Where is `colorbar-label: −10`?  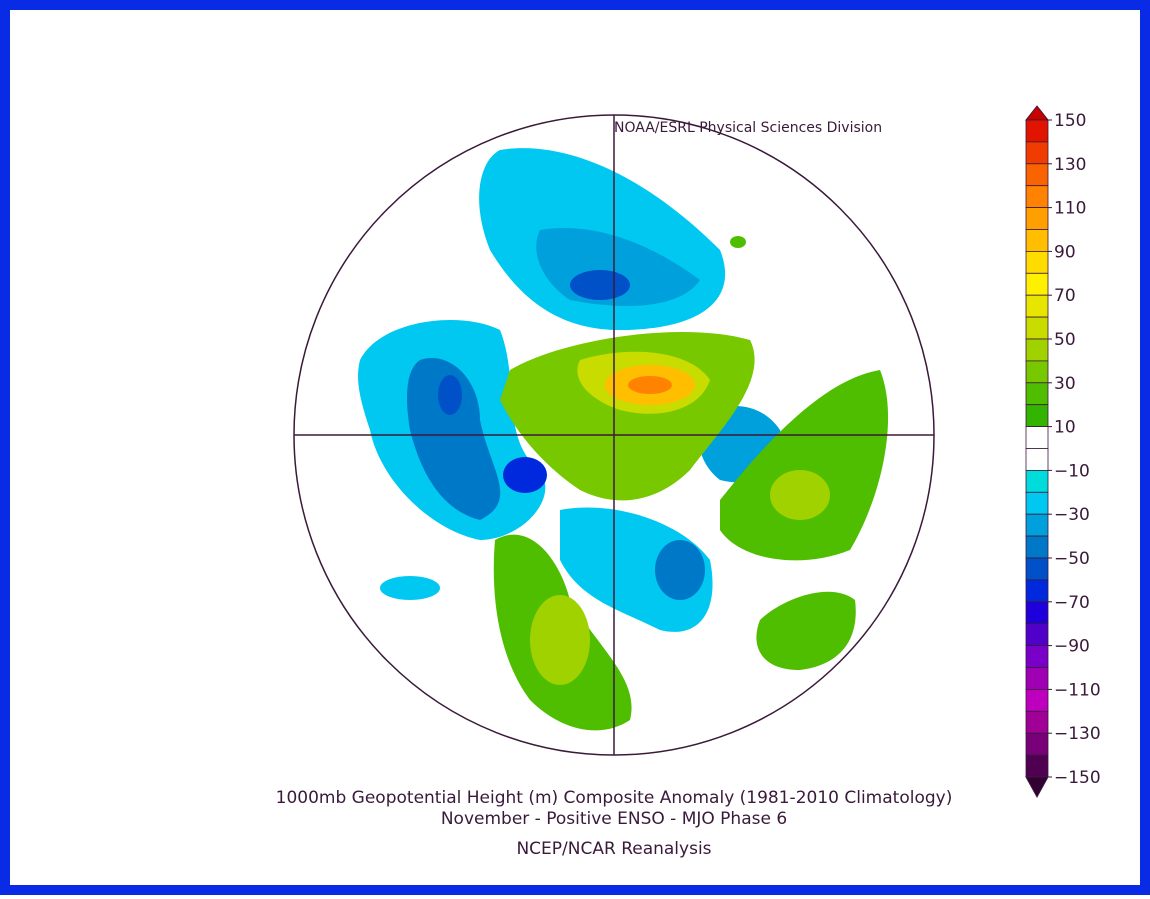
colorbar-label: −10 is located at coordinates (1072, 471).